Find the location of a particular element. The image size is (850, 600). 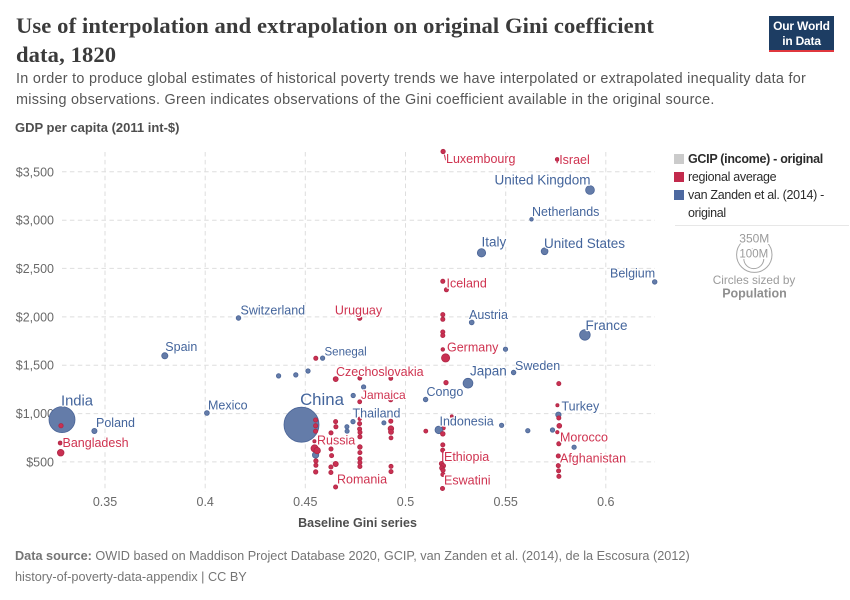

svg-text: $1,000 is located at coordinates (35, 414).